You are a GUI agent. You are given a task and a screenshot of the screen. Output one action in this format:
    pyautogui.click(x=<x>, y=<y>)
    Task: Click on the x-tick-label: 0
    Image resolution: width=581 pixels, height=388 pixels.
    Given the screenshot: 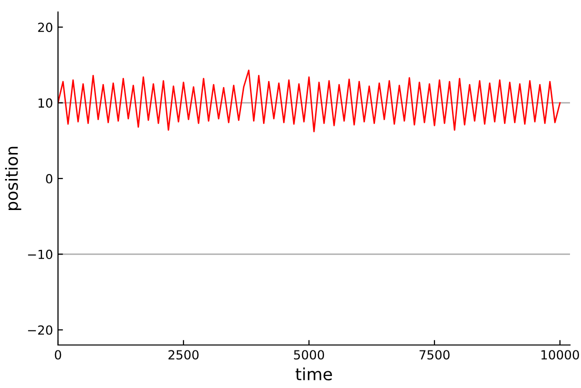 What is the action you would take?
    pyautogui.click(x=58, y=355)
    